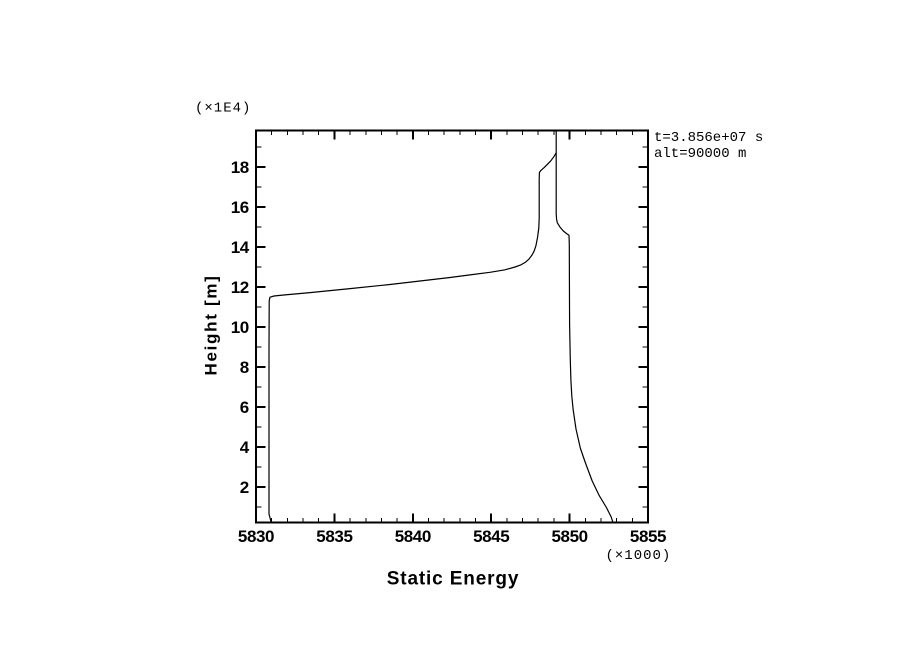 The image size is (904, 654). Describe the element at coordinates (334, 536) in the screenshot. I see `svg-text: 5835` at that location.